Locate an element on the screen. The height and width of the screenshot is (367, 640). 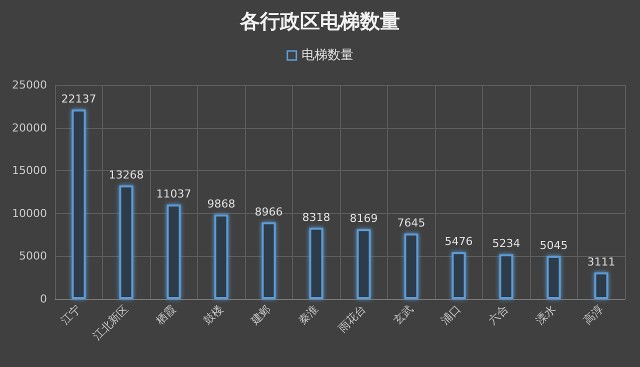
data-label: 8966 is located at coordinates (268, 211).